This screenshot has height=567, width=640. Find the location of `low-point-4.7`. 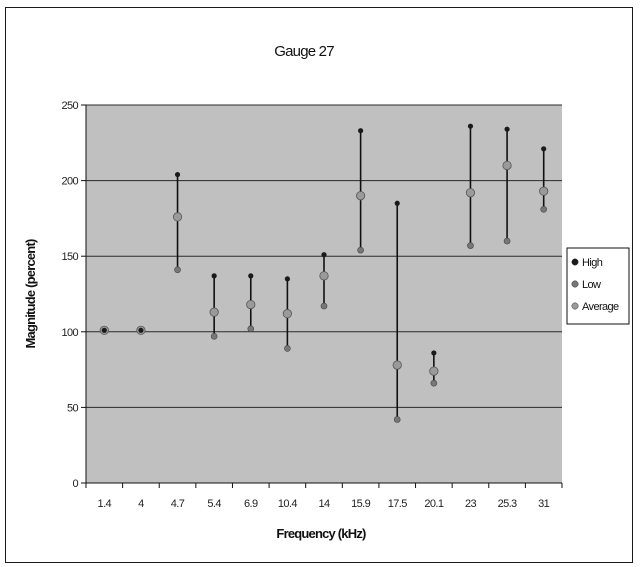

low-point-4.7 is located at coordinates (177, 270).